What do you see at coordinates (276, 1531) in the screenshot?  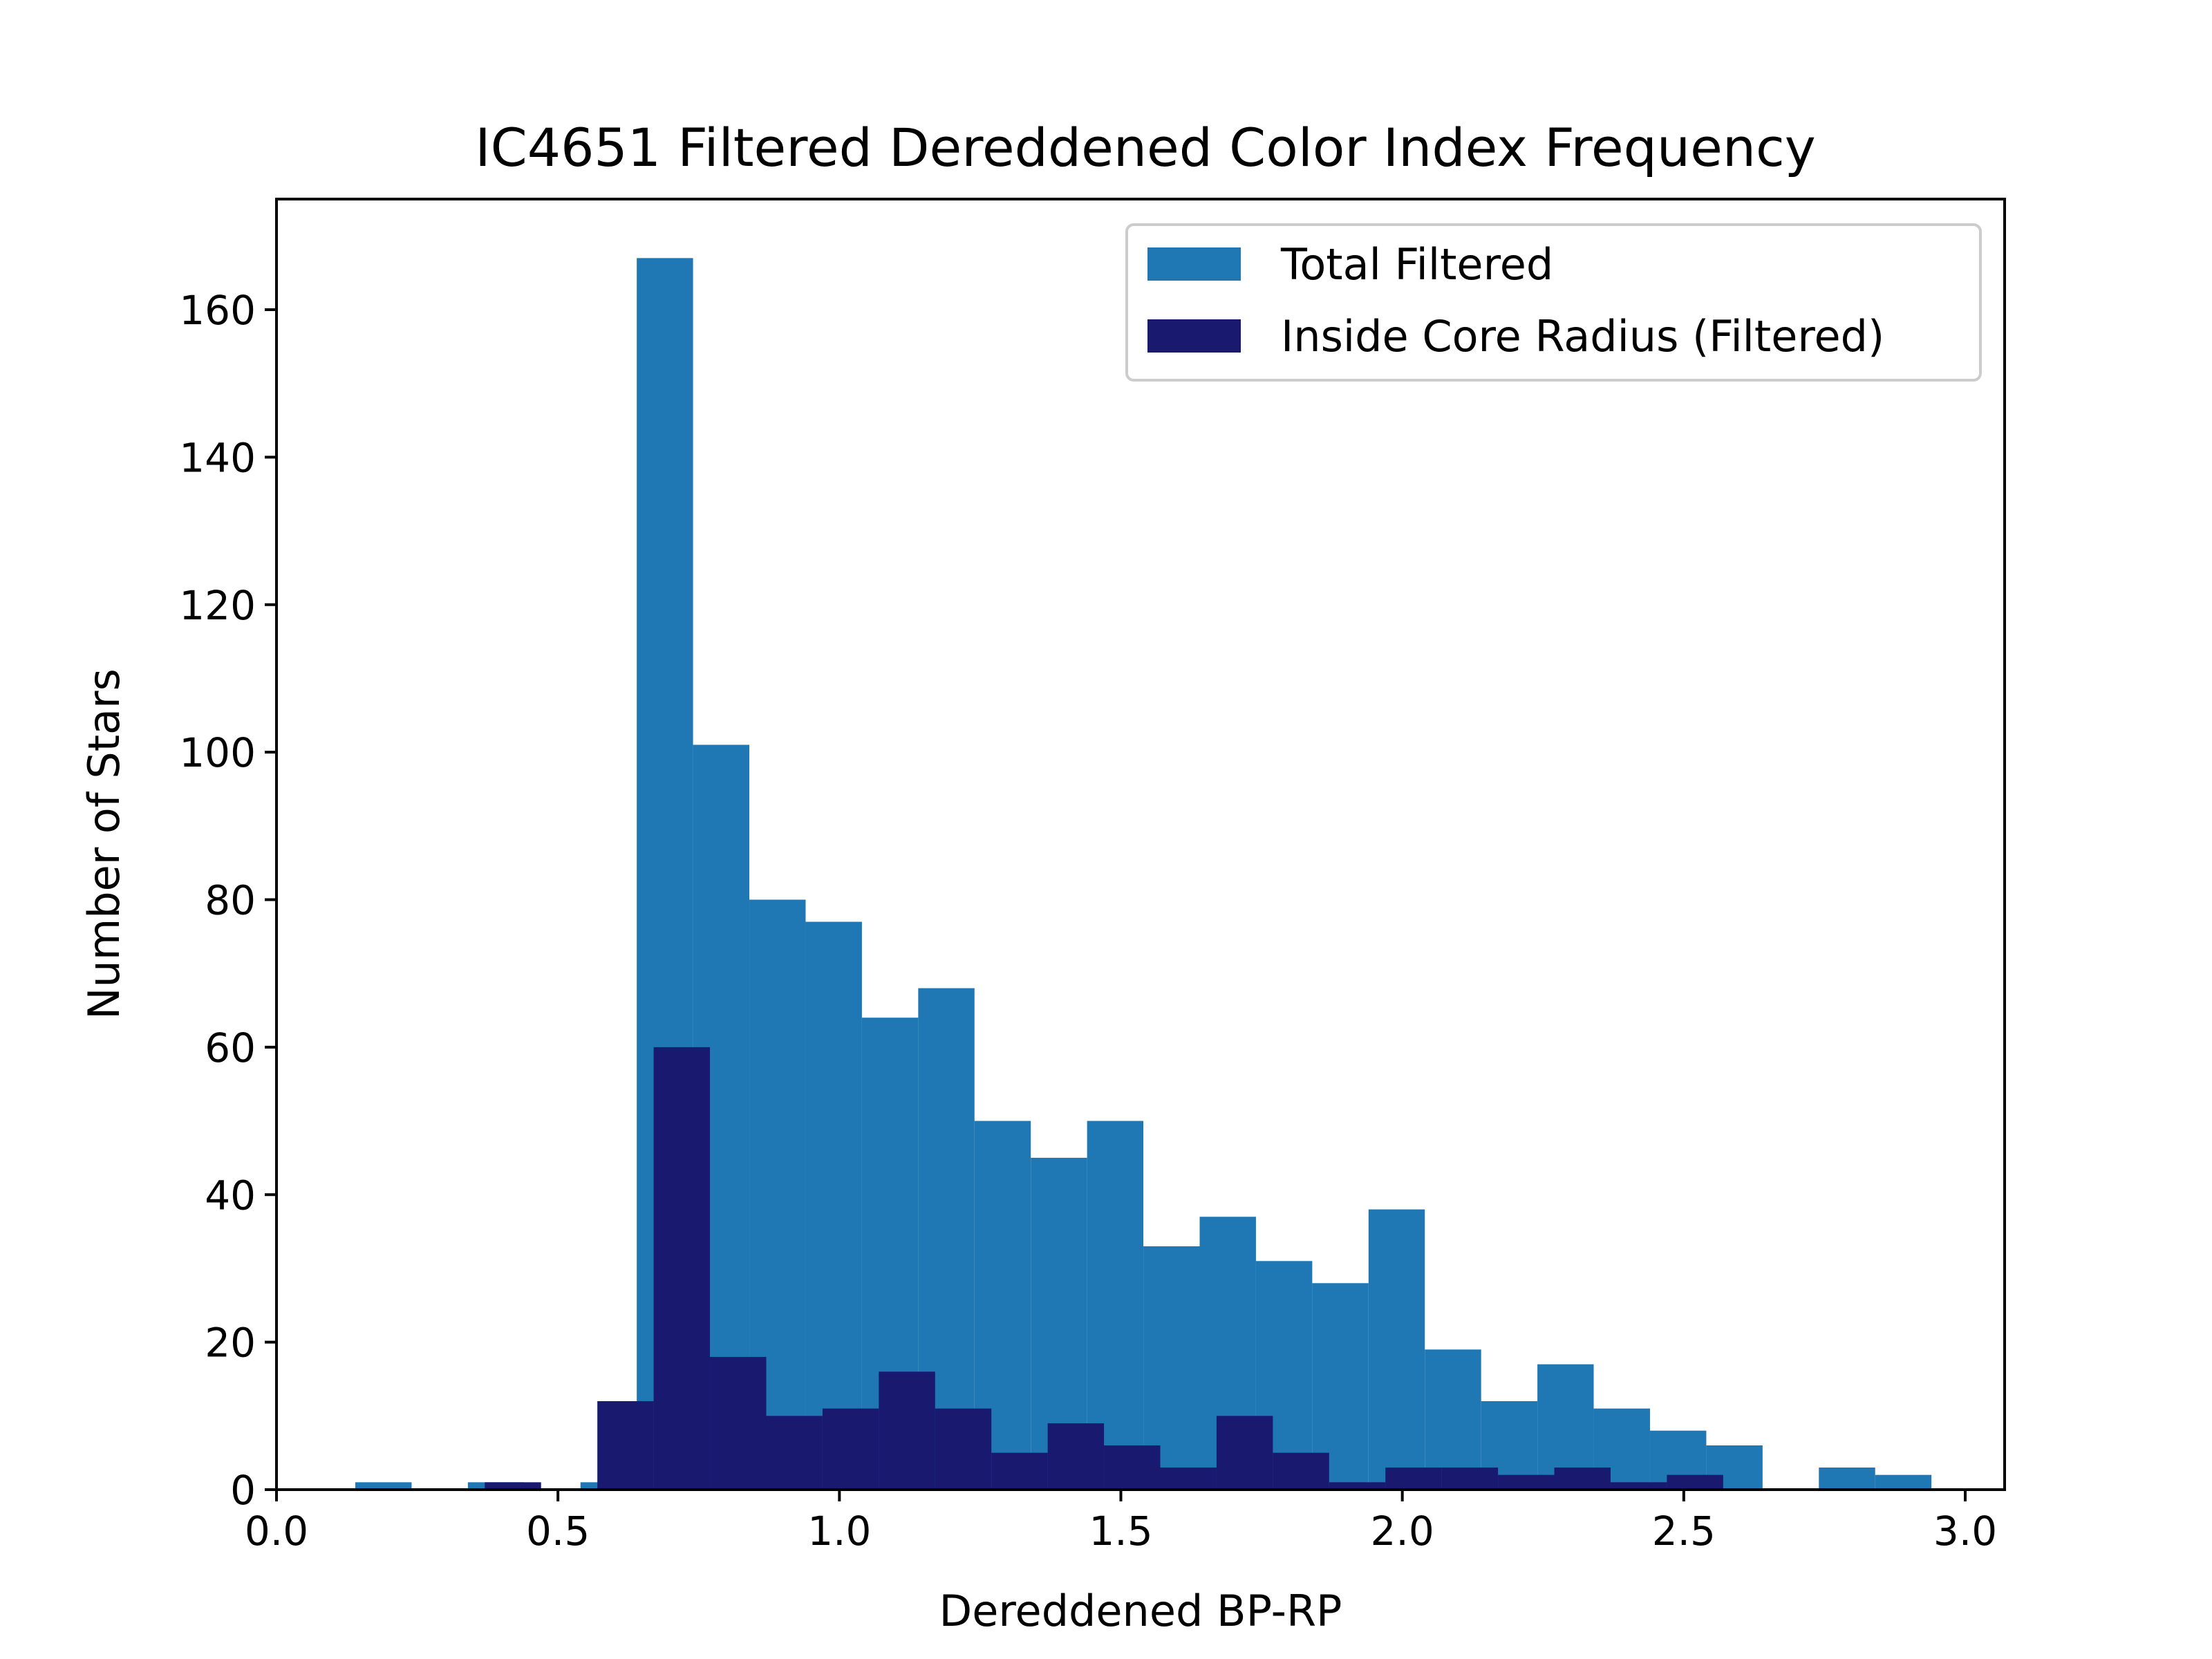 I see `x-tick-label: 0.0` at bounding box center [276, 1531].